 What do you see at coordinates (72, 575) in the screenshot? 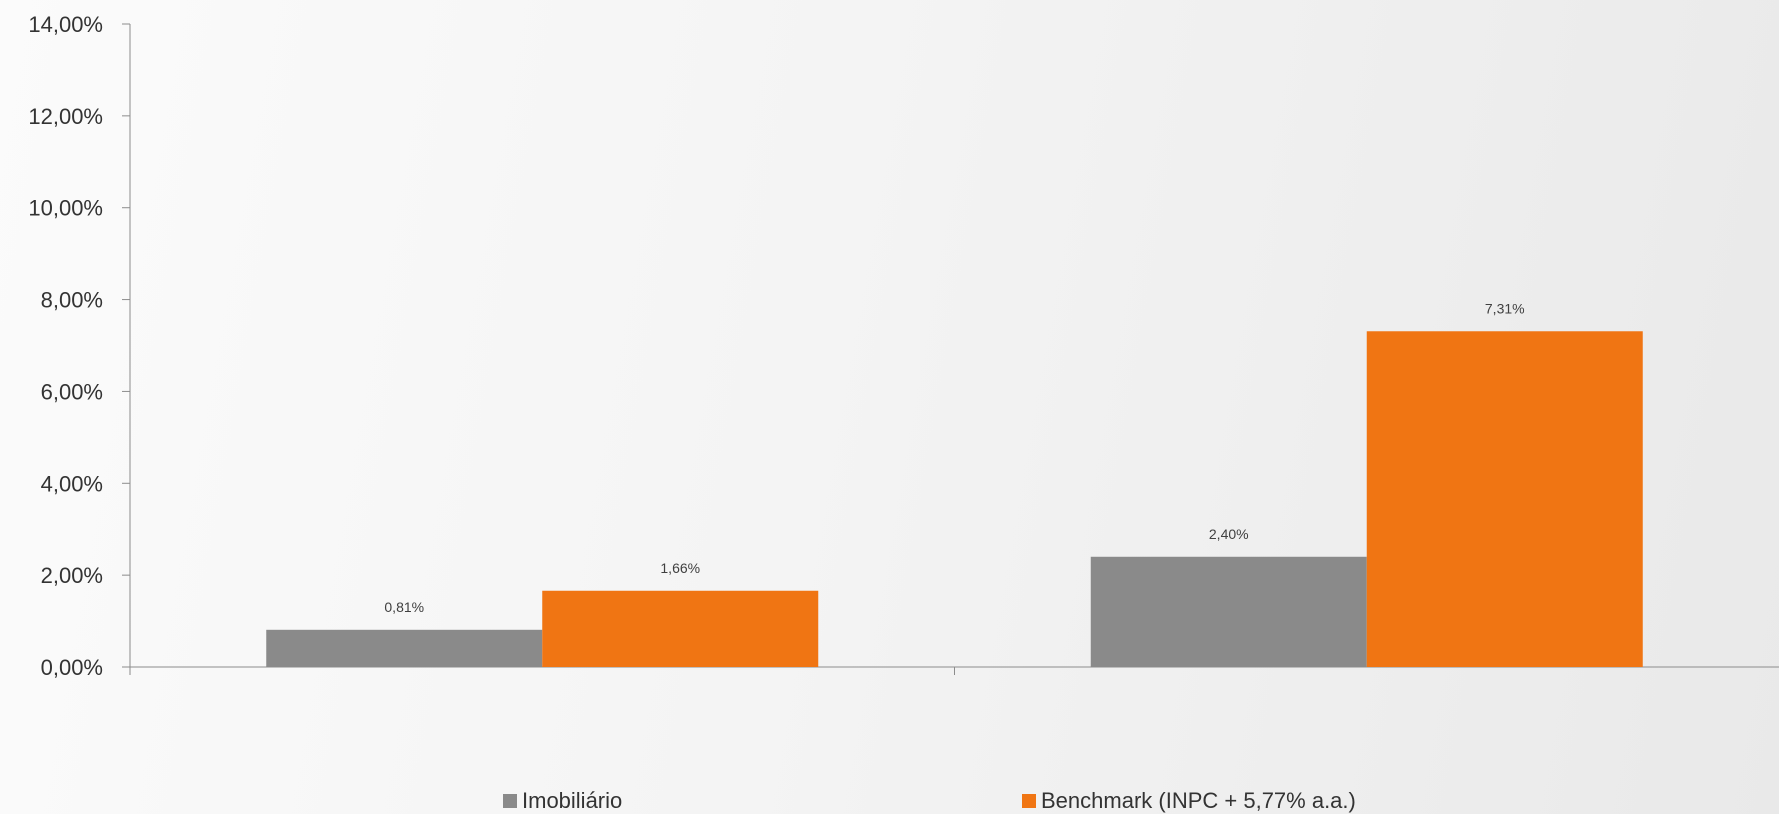
I see `y-tick-label: 2,00%` at bounding box center [72, 575].